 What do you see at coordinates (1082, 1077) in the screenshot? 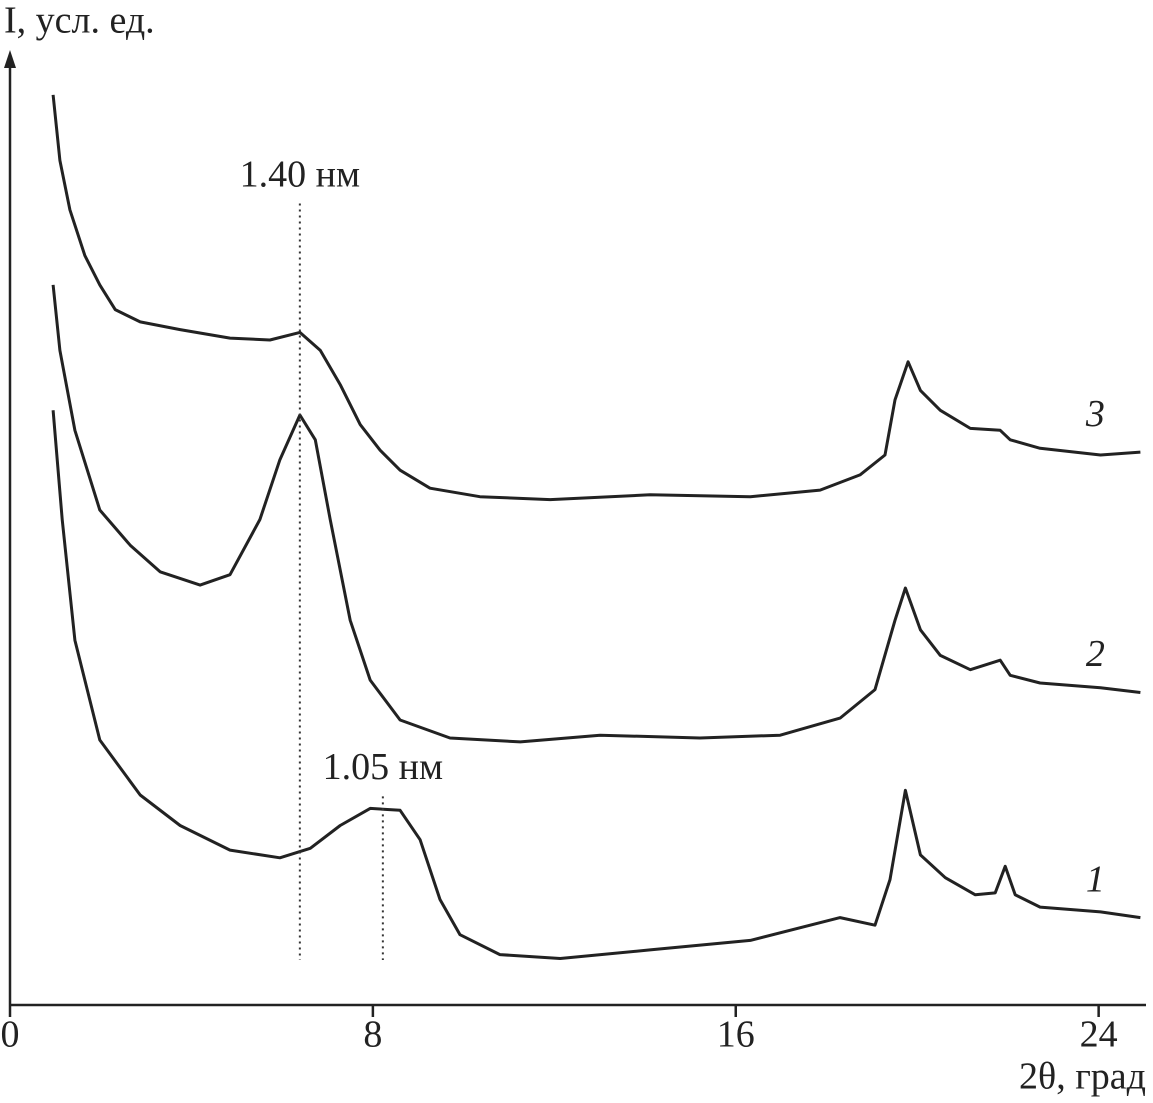
I see `x-axis-label: 2θ, град` at bounding box center [1082, 1077].